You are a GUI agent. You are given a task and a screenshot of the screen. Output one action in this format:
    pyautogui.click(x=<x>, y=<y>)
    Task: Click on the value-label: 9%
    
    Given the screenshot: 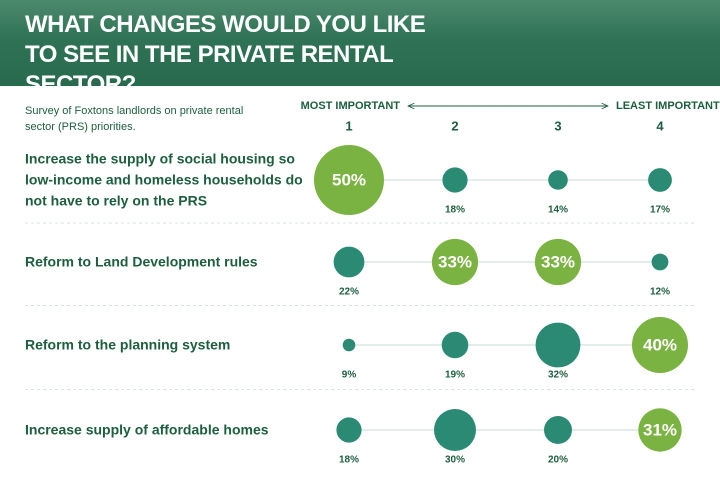 What is the action you would take?
    pyautogui.click(x=349, y=375)
    